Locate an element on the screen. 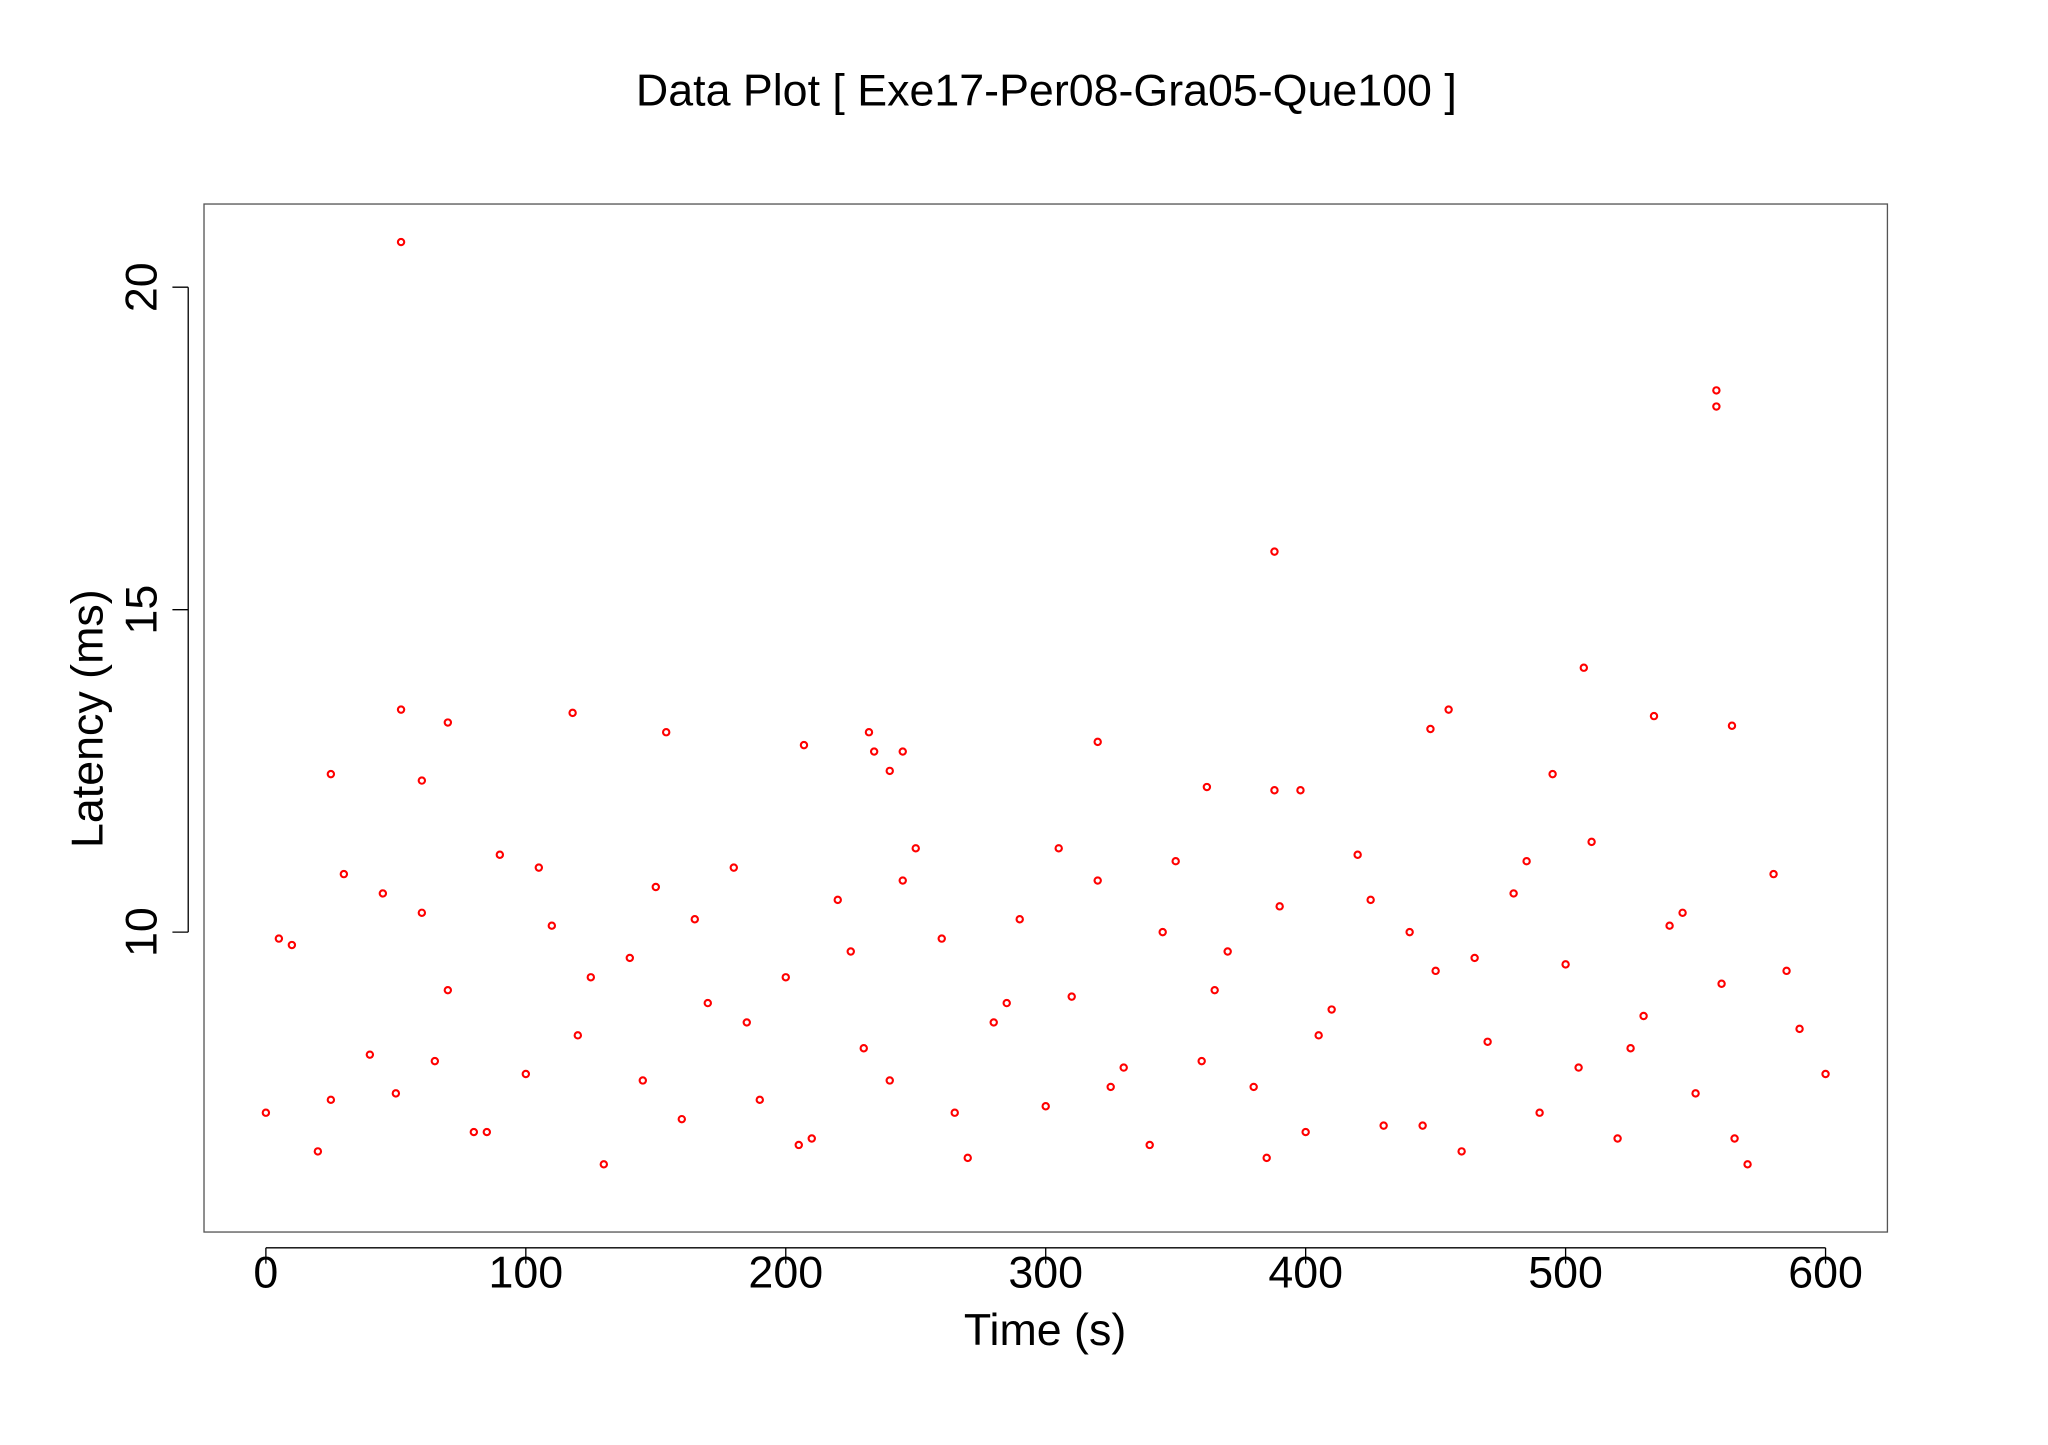 The height and width of the screenshot is (1445, 2048). x-tick-label: 100 is located at coordinates (525, 1272).